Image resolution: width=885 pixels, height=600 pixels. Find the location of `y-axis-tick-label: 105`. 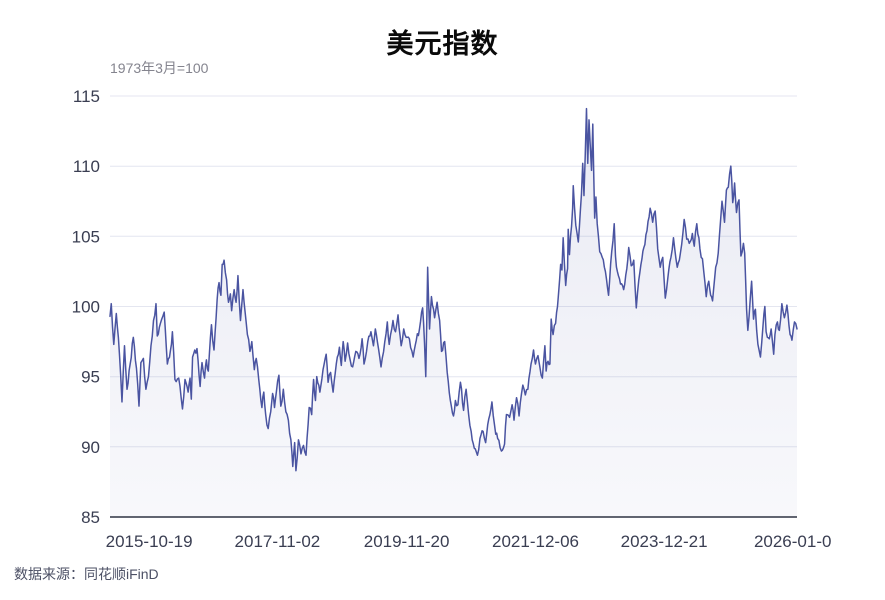

y-axis-tick-label: 105 is located at coordinates (86, 236).